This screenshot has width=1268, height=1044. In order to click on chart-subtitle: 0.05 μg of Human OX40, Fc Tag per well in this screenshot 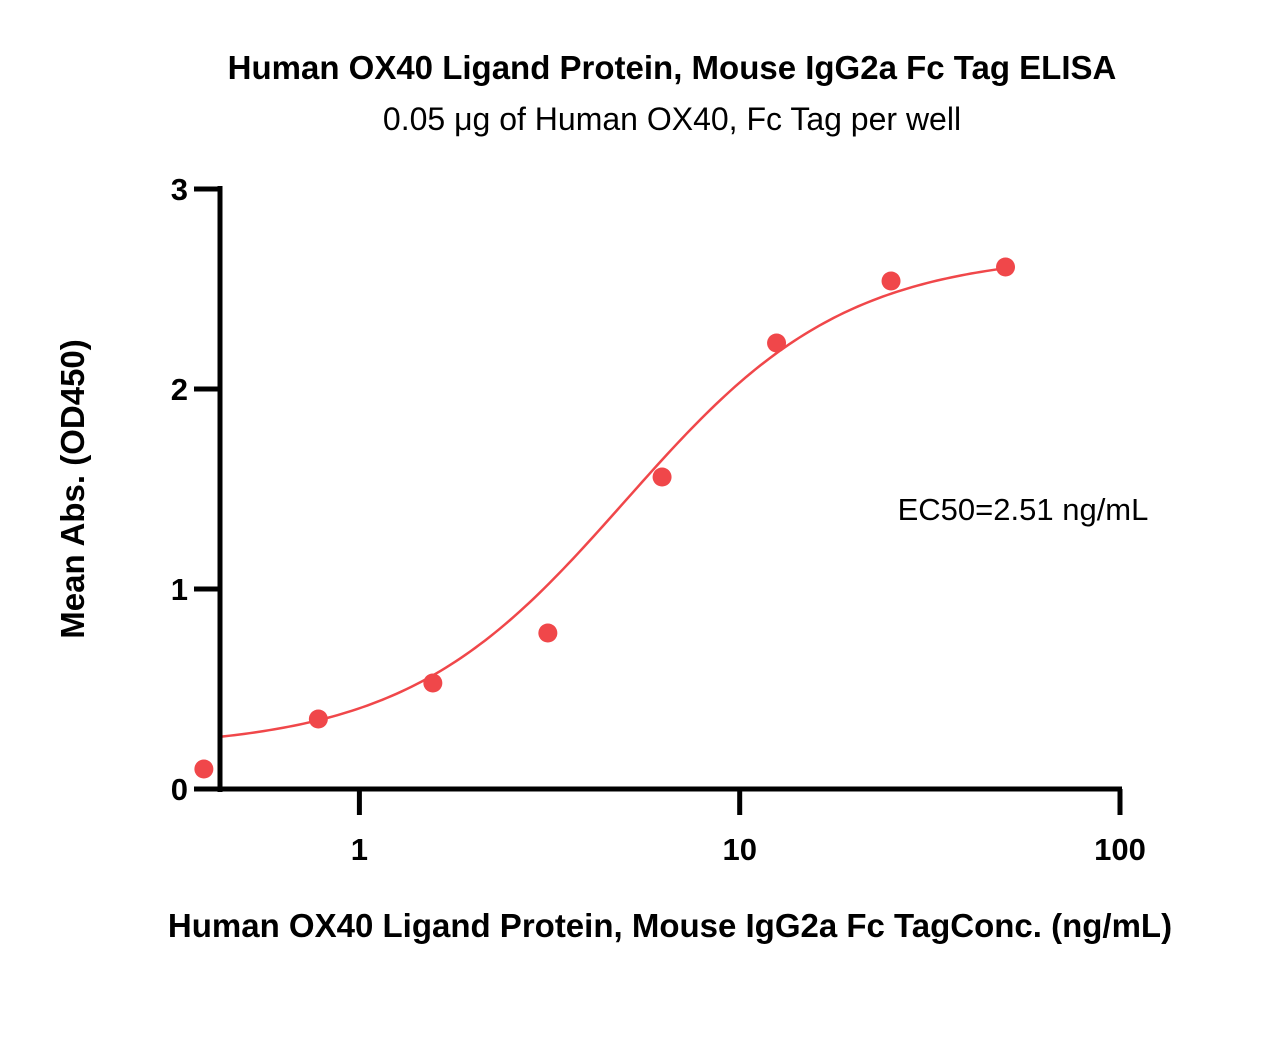, I will do `click(672, 119)`.